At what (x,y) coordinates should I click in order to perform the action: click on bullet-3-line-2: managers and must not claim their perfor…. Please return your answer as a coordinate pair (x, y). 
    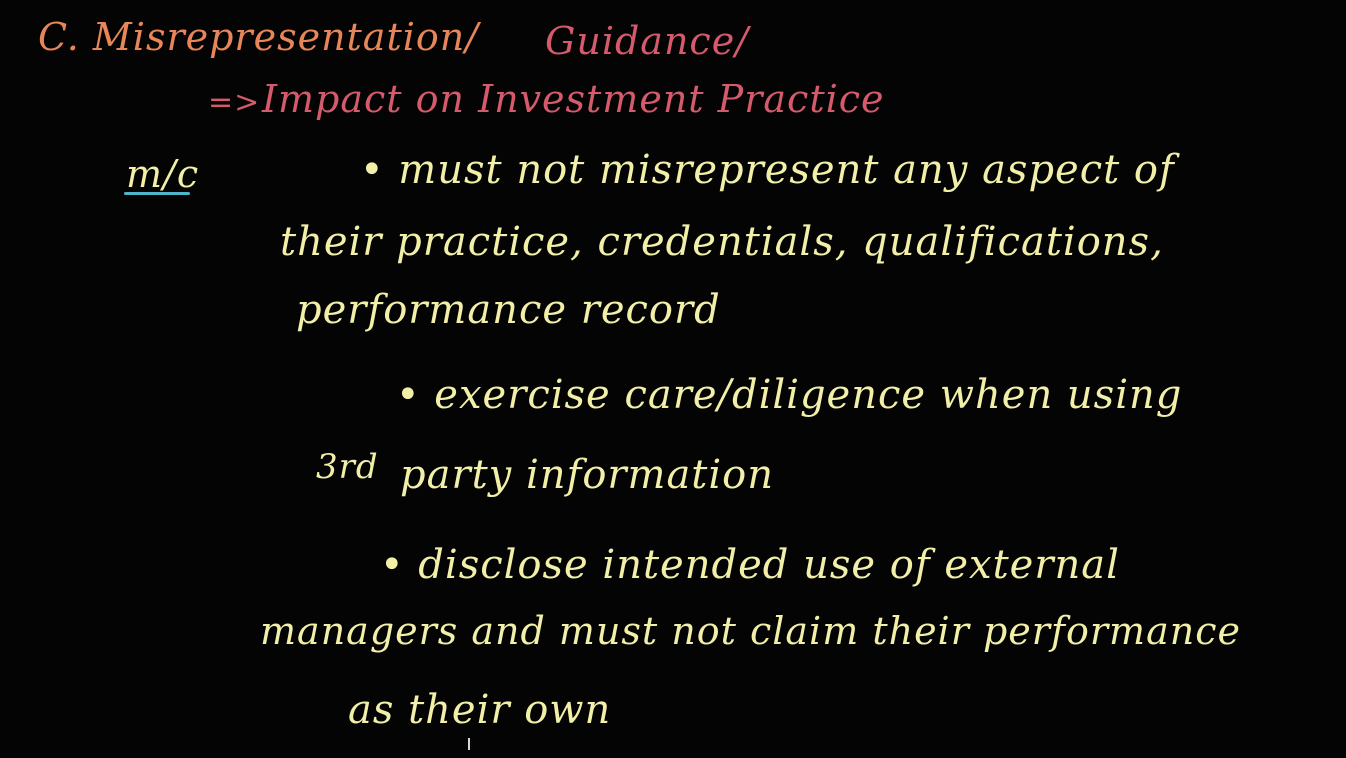
    Looking at the image, I should click on (750, 631).